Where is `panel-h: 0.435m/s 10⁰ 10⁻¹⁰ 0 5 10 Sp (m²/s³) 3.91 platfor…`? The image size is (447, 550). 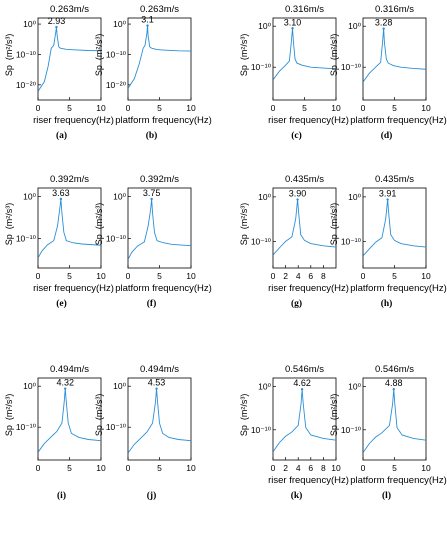 panel-h: 0.435m/s 10⁰ 10⁻¹⁰ 0 5 10 Sp (m²/s³) 3.91 platfor… is located at coordinates (388, 241).